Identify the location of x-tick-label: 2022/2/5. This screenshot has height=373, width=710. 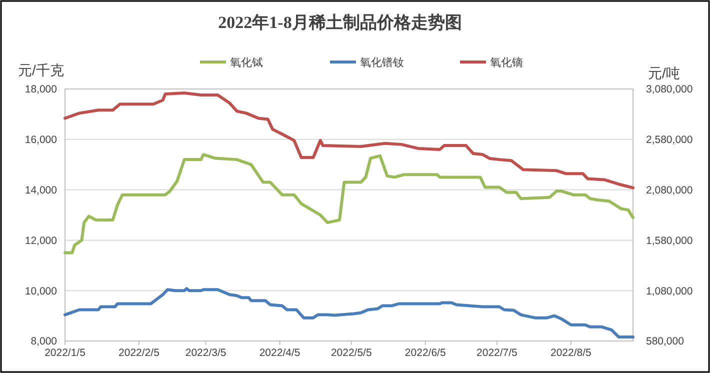
(139, 353).